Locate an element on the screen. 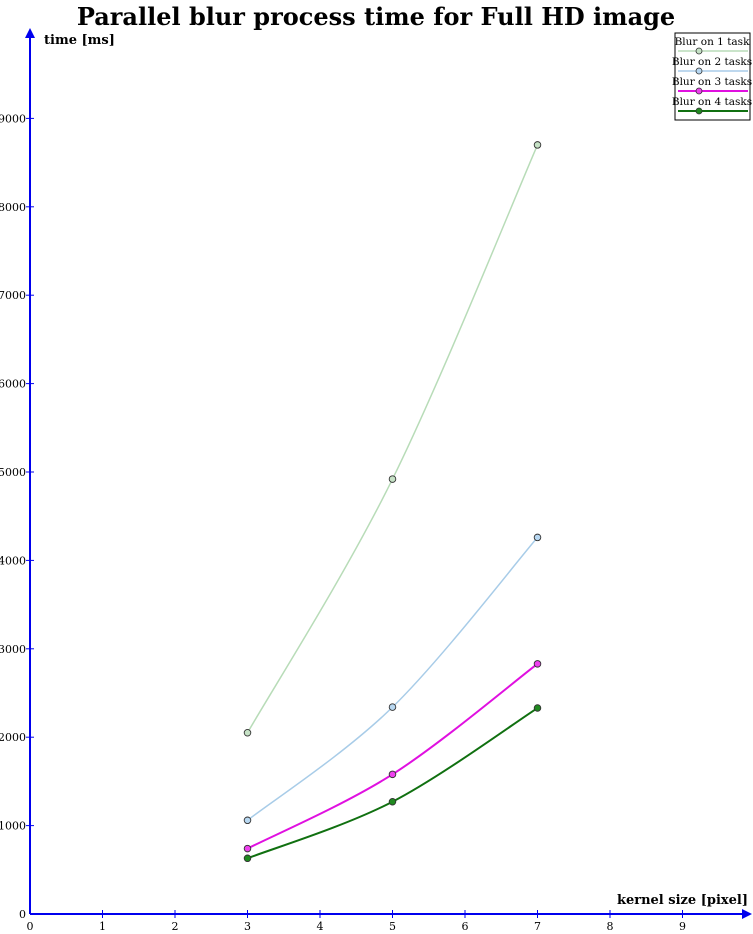 The image size is (753, 934). legend-box is located at coordinates (712, 76).